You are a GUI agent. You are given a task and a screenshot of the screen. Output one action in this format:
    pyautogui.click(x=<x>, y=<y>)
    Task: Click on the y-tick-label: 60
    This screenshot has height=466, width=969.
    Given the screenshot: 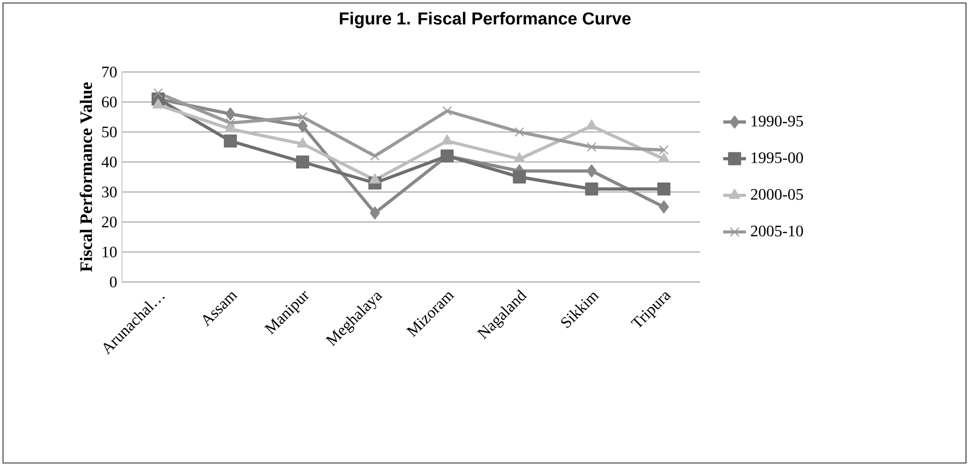 What is the action you would take?
    pyautogui.click(x=109, y=102)
    